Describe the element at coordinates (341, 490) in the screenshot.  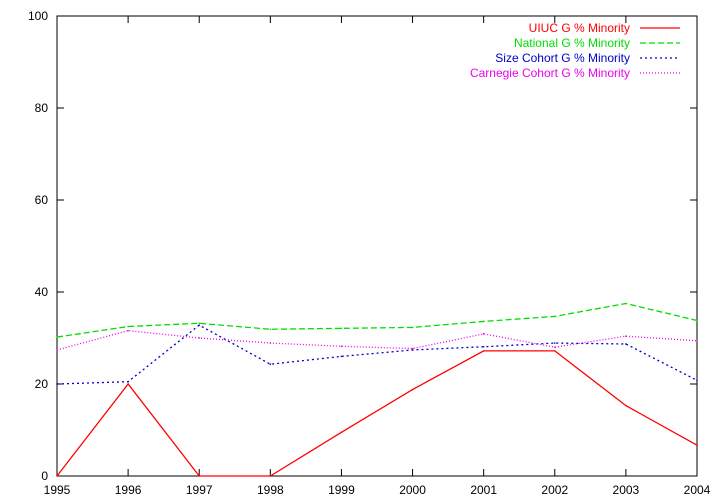
I see `x-tick-label: 1999` at that location.